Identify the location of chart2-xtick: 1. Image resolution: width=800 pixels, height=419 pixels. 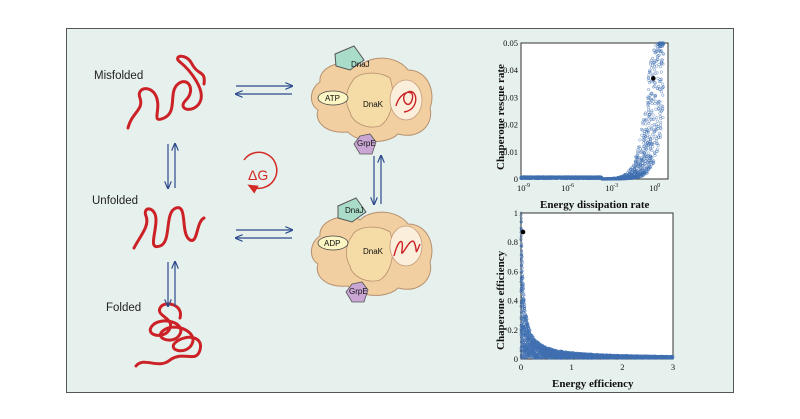
(572, 367).